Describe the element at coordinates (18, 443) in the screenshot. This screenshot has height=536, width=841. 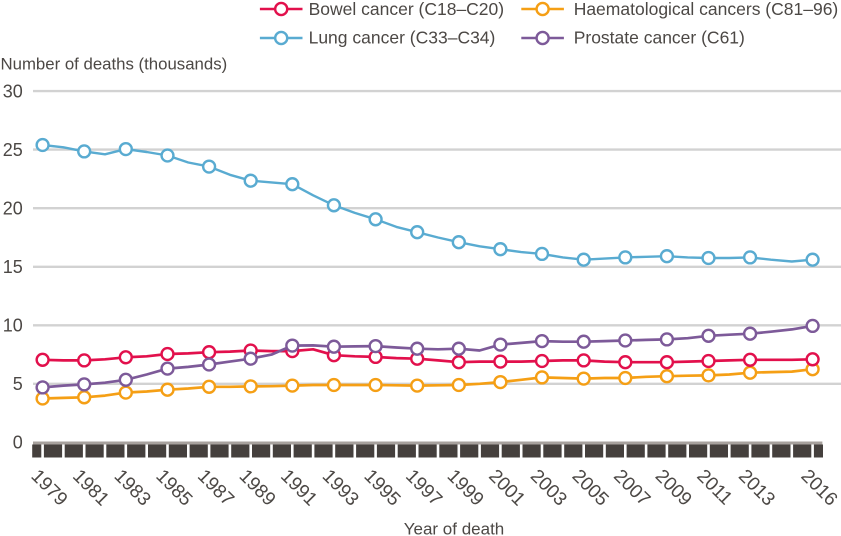
I see `svg-text: 0` at that location.